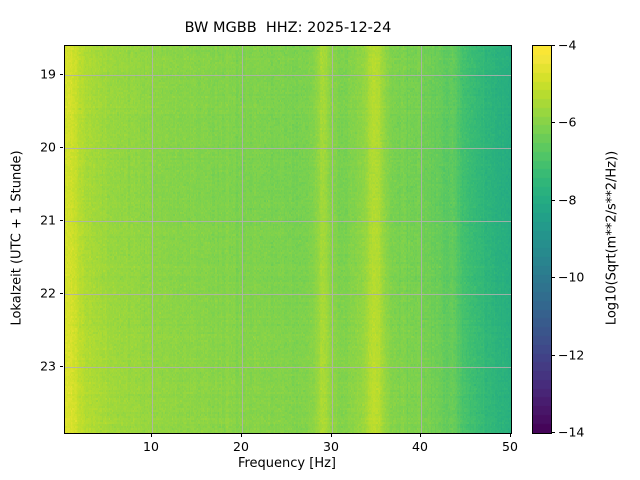 The height and width of the screenshot is (480, 640). Describe the element at coordinates (511, 239) in the screenshot. I see `gridline-vertical` at that location.